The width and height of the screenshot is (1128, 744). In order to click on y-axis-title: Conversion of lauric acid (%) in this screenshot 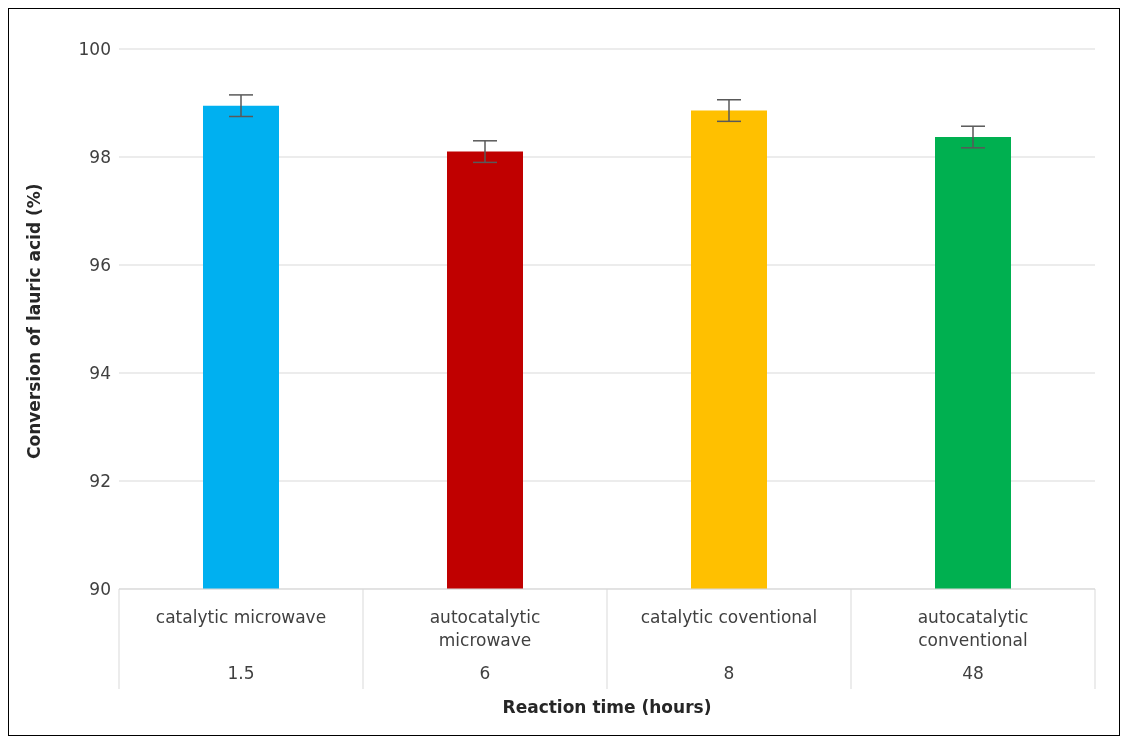, I will do `click(34, 321)`.